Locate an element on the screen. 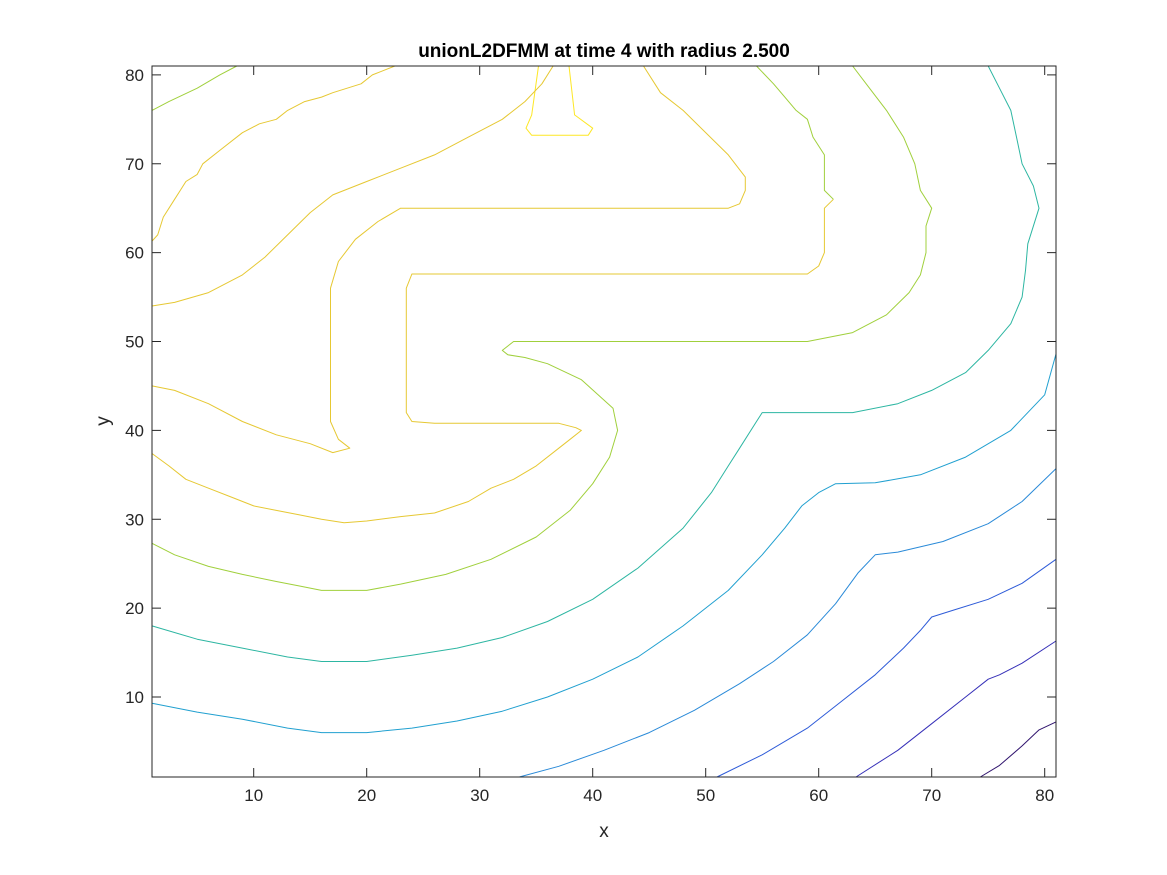  y-tick-label-80: 80 is located at coordinates (134, 75).